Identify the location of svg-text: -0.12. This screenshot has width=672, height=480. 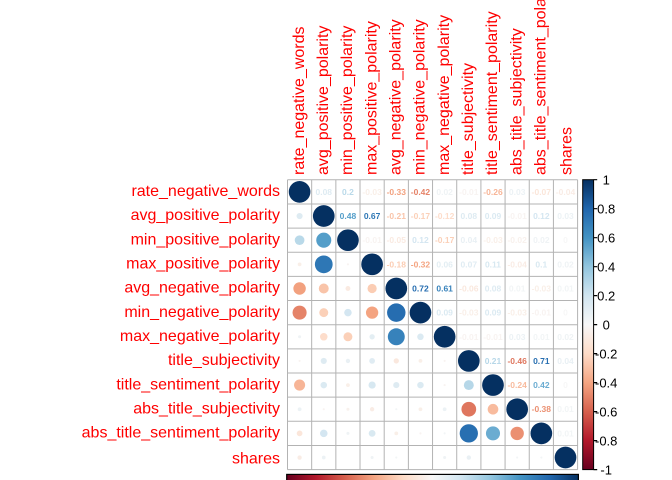
(445, 216).